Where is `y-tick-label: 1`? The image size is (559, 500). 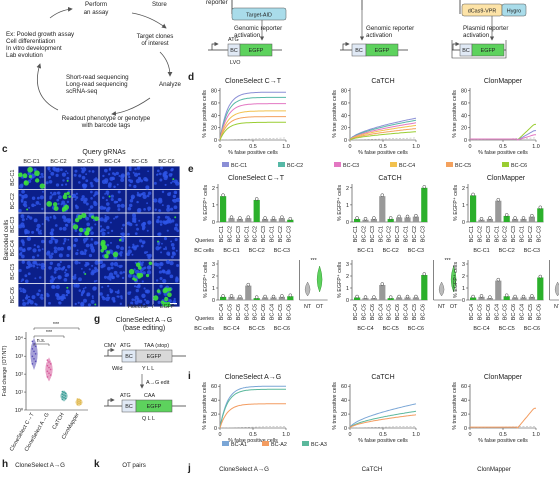
y-tick-label: 1 is located at coordinates (347, 289).